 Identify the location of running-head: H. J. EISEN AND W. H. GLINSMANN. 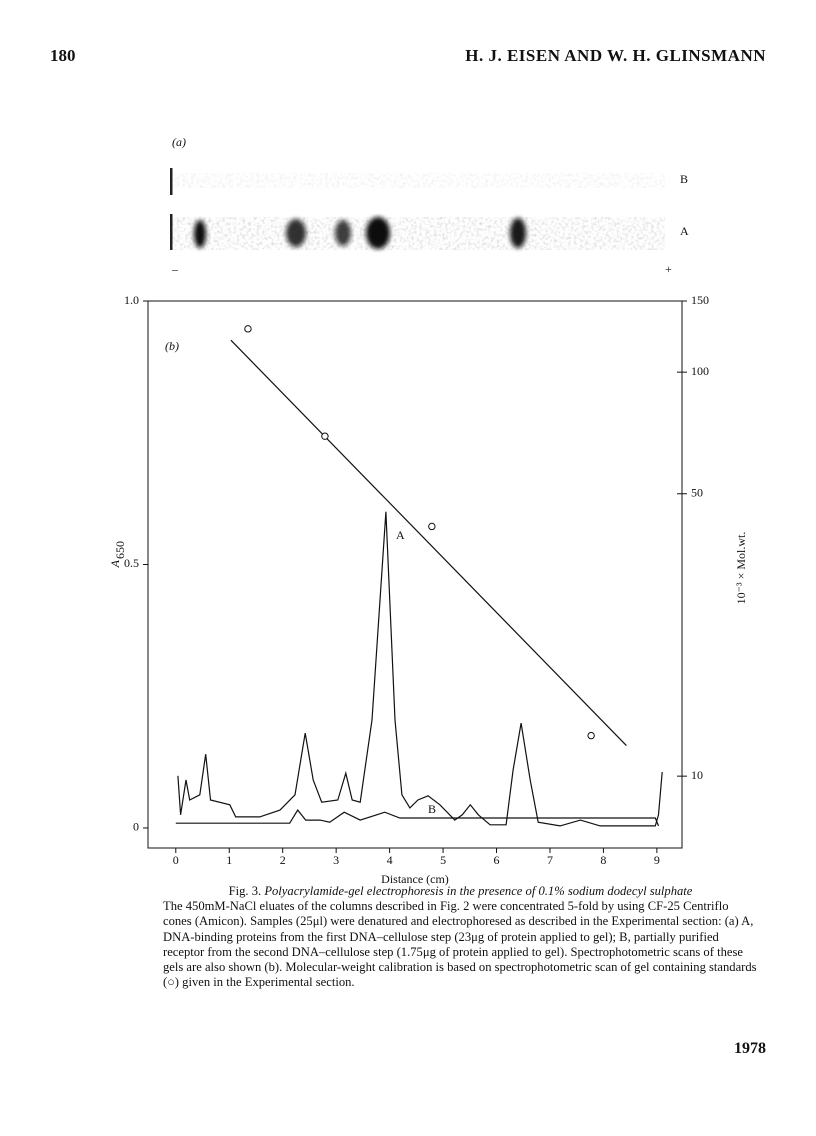
(615, 55).